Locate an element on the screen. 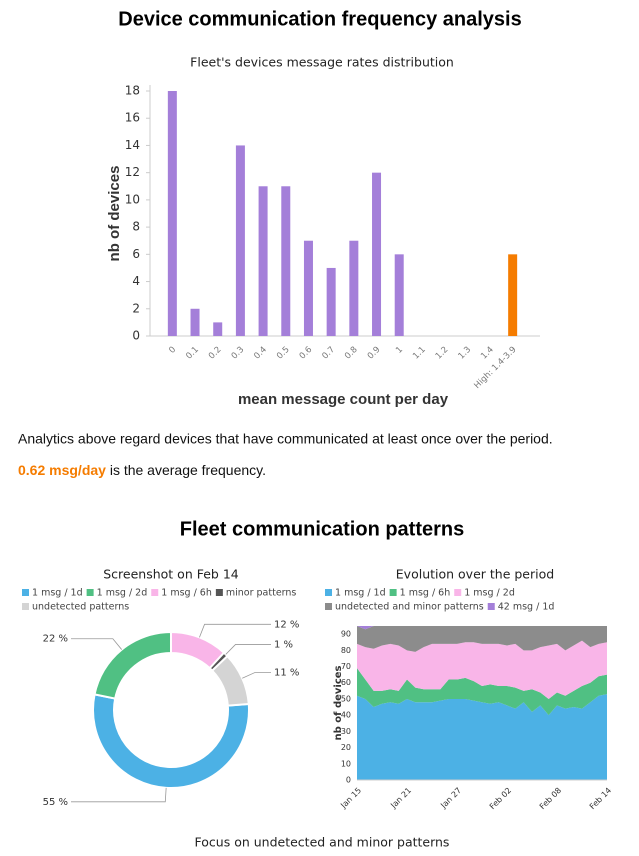  x-tick-label: Jan 27 is located at coordinates (450, 798).